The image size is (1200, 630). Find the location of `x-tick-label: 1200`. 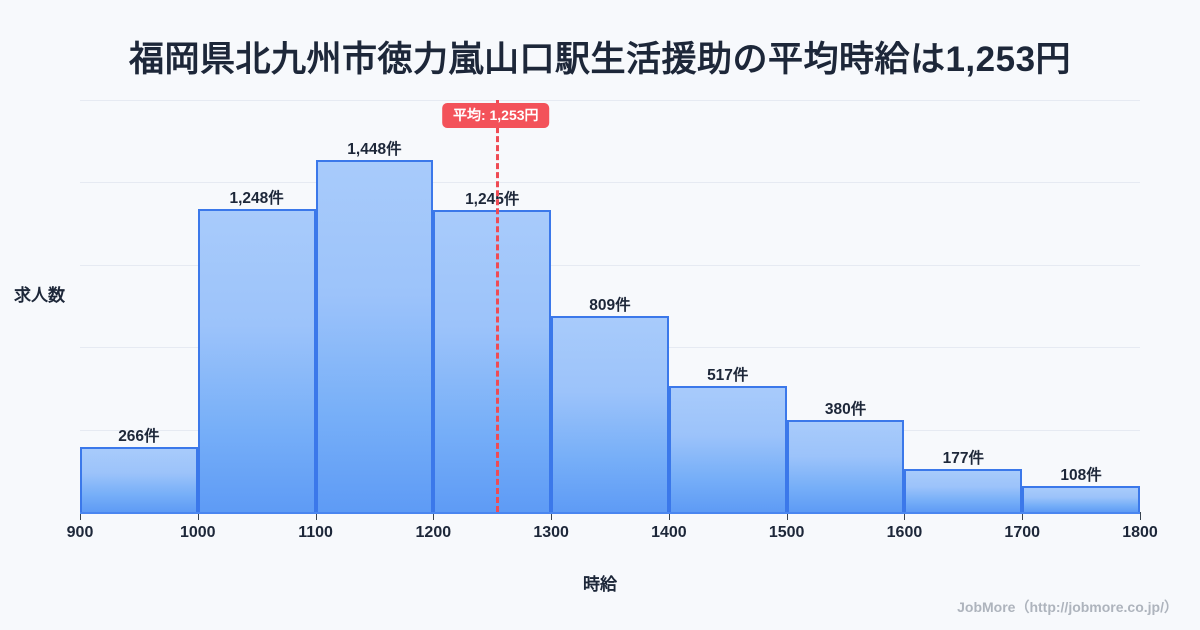

x-tick-label: 1200 is located at coordinates (433, 532).